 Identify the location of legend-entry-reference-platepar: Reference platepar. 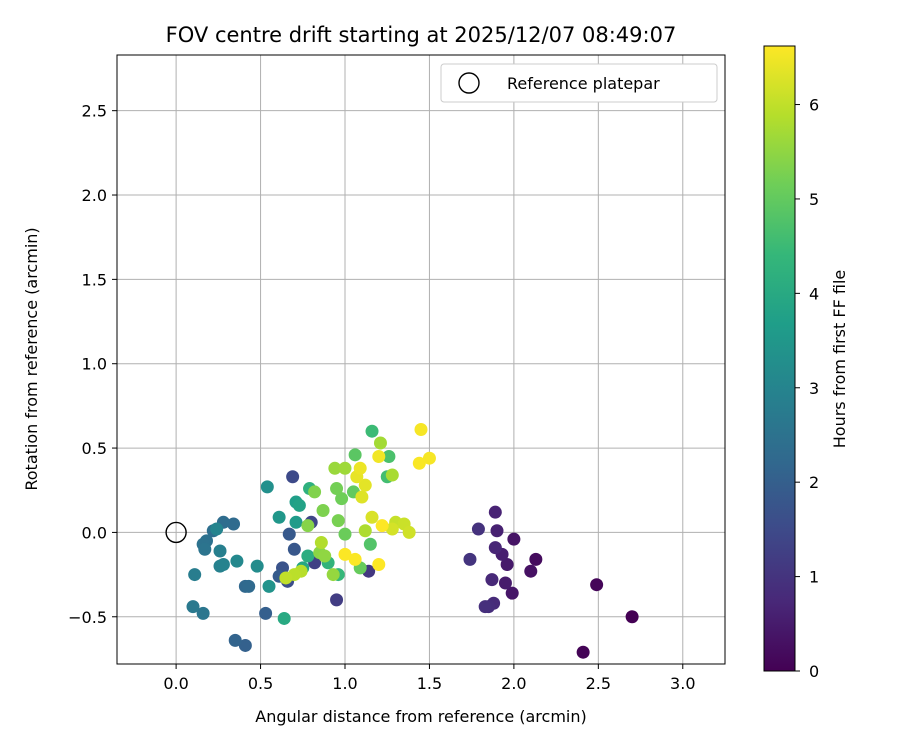
(583, 83).